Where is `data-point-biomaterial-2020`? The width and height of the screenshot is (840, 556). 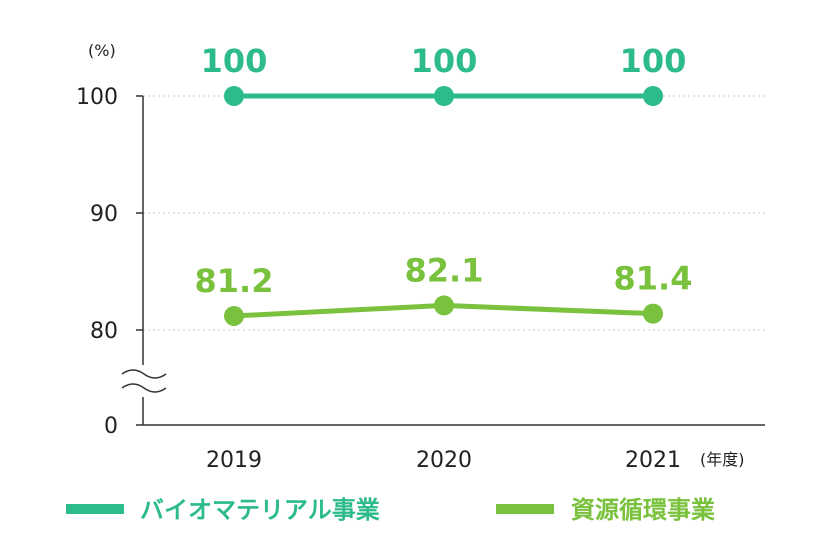 data-point-biomaterial-2020 is located at coordinates (444, 96).